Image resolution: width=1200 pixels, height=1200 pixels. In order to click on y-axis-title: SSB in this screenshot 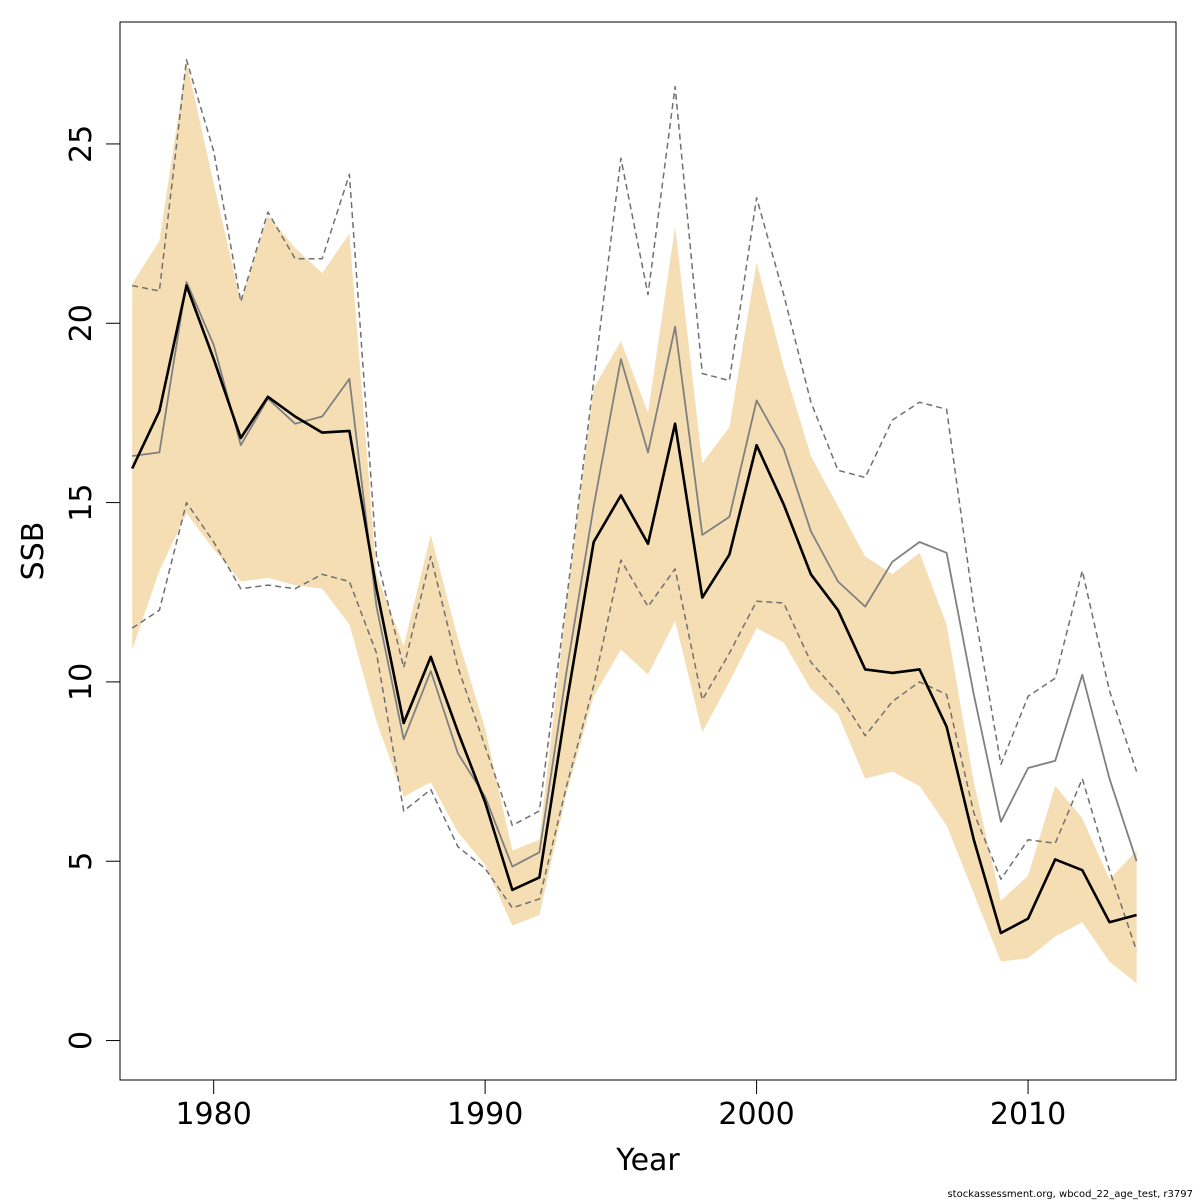, I will do `click(33, 551)`.